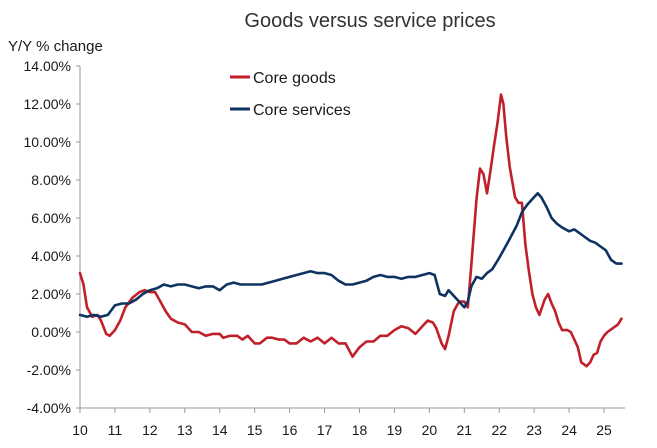 This screenshot has width=657, height=448. I want to click on x-tick-label: 25, so click(604, 430).